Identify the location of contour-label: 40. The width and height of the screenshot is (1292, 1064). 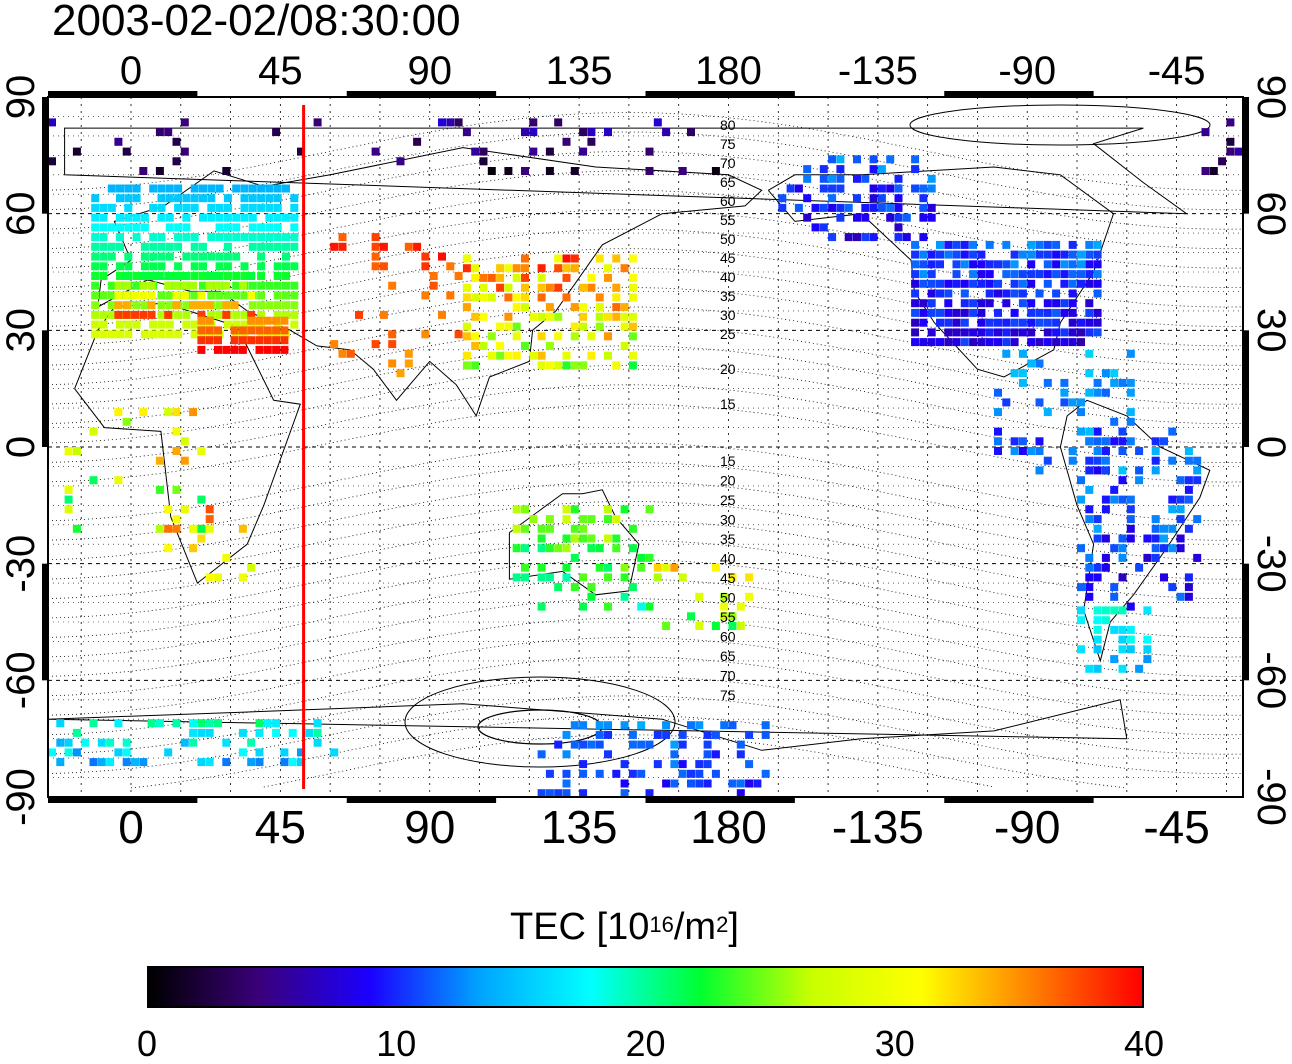
(728, 559).